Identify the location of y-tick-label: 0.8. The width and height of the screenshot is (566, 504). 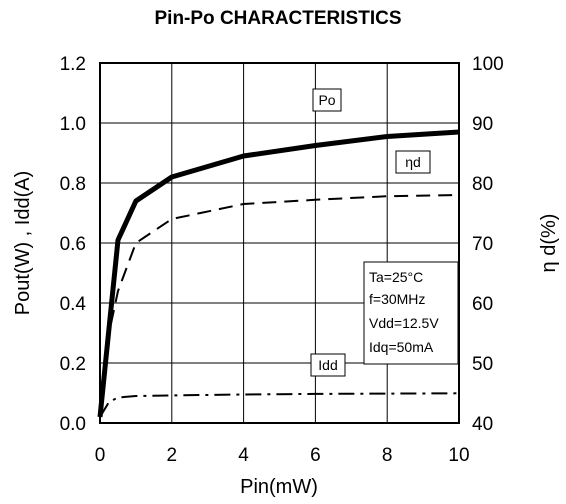
(73, 184).